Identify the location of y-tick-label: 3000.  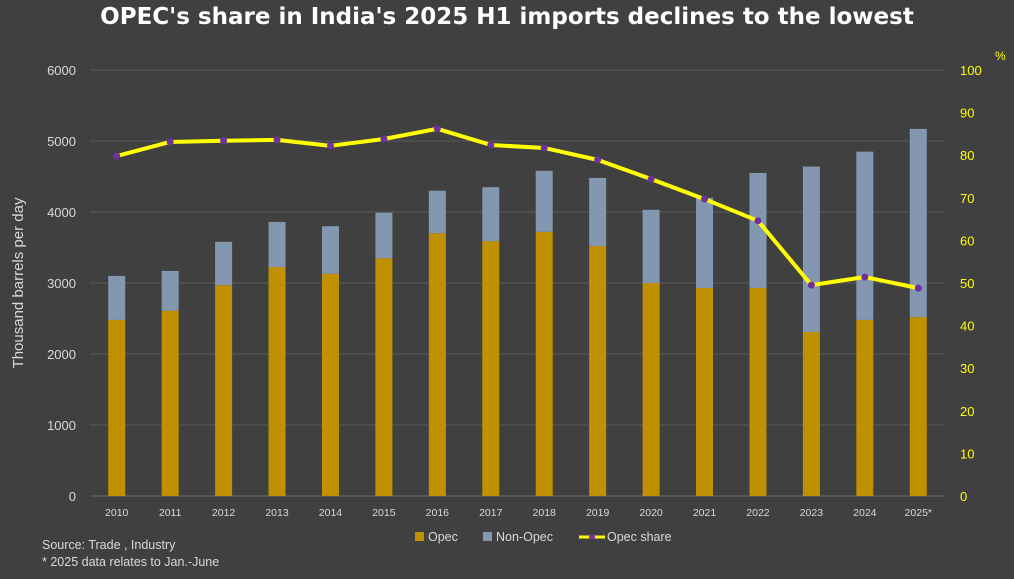
(61, 283).